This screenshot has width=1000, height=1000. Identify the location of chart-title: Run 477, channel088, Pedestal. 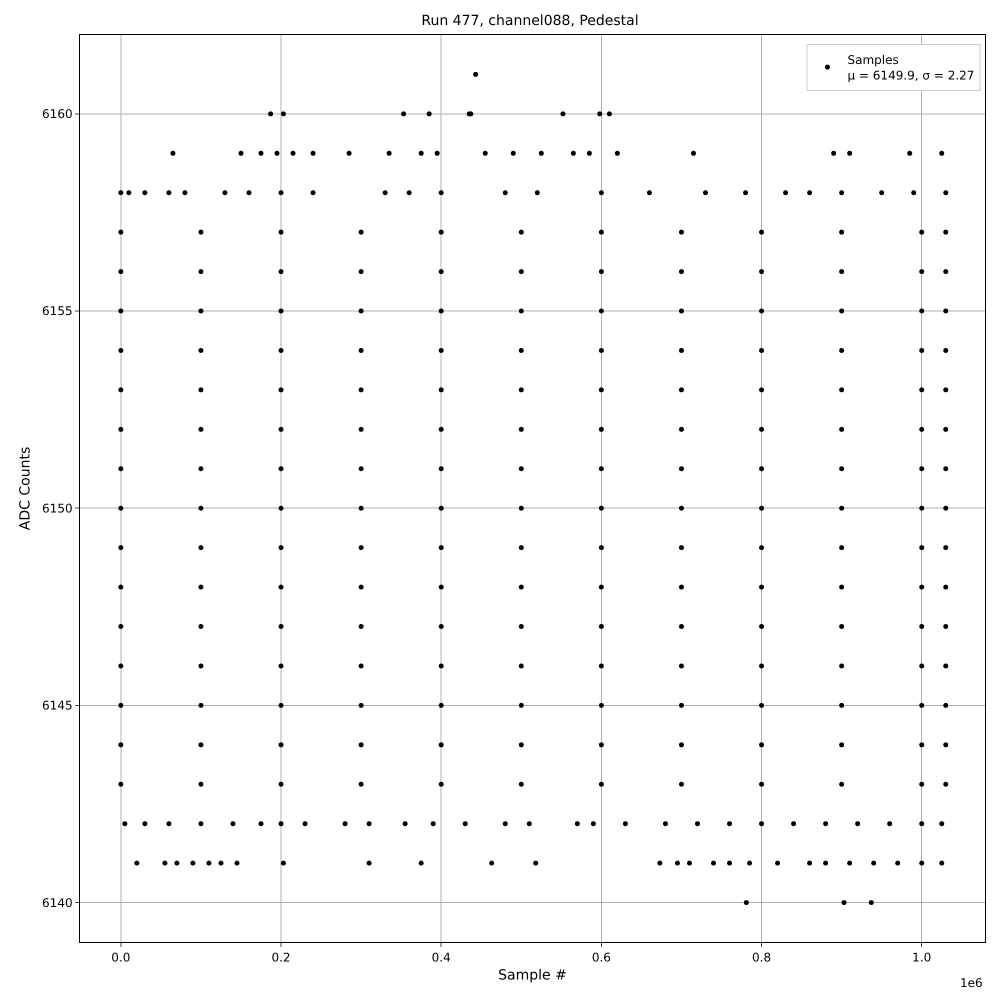
(530, 20).